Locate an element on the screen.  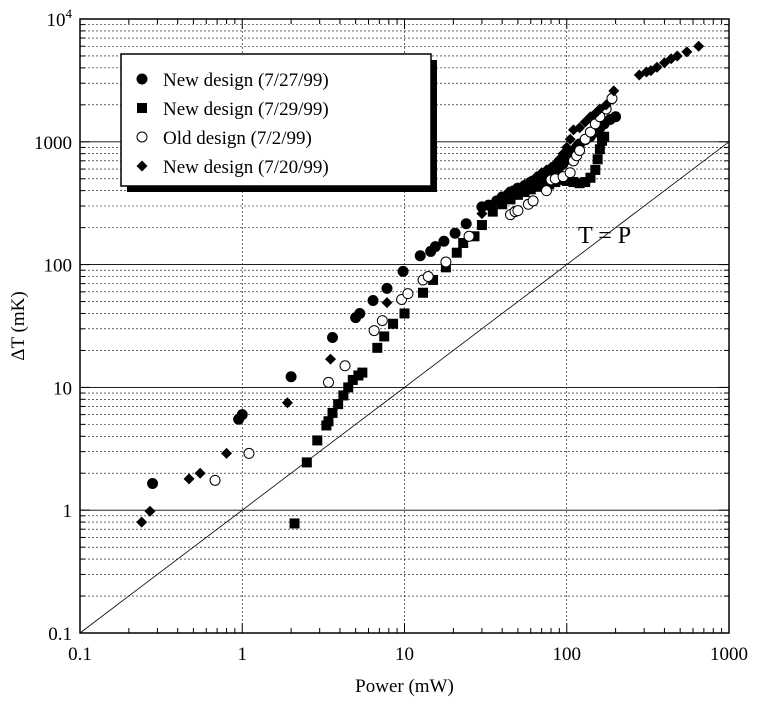
y-tick-label: 1 is located at coordinates (68, 511).